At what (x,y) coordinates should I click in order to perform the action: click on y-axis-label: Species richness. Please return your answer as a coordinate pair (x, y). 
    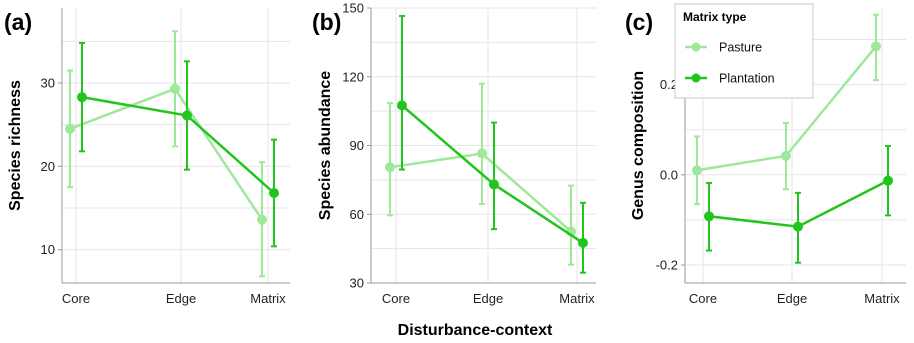
    Looking at the image, I should click on (15, 145).